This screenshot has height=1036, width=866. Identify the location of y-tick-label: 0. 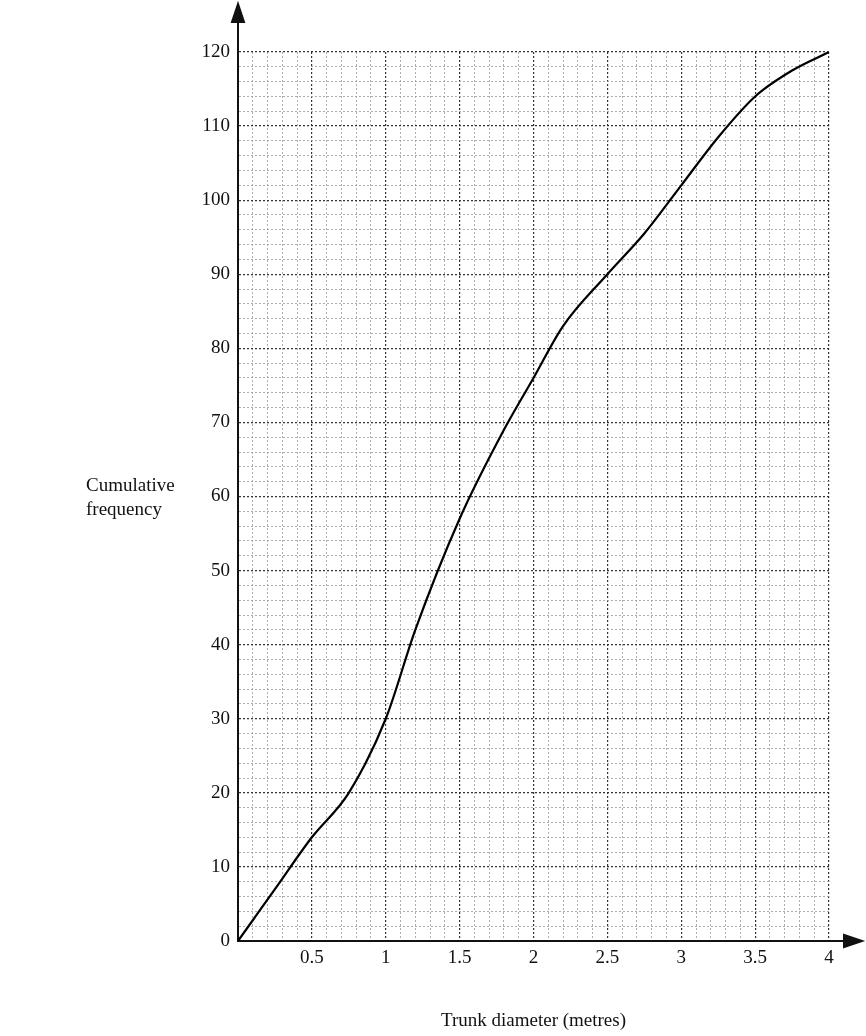
(225, 939).